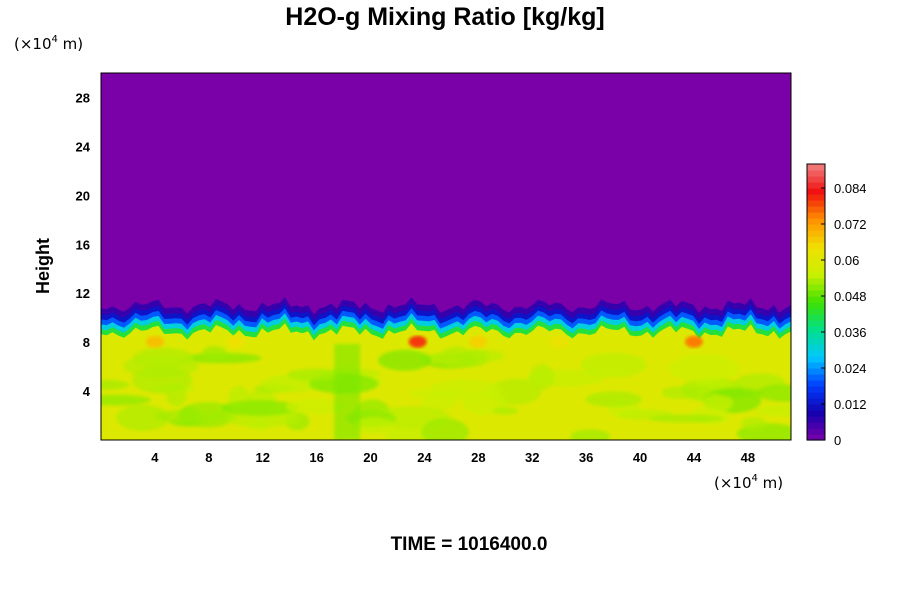 This screenshot has width=900, height=600. I want to click on x-tick-label: 44, so click(694, 457).